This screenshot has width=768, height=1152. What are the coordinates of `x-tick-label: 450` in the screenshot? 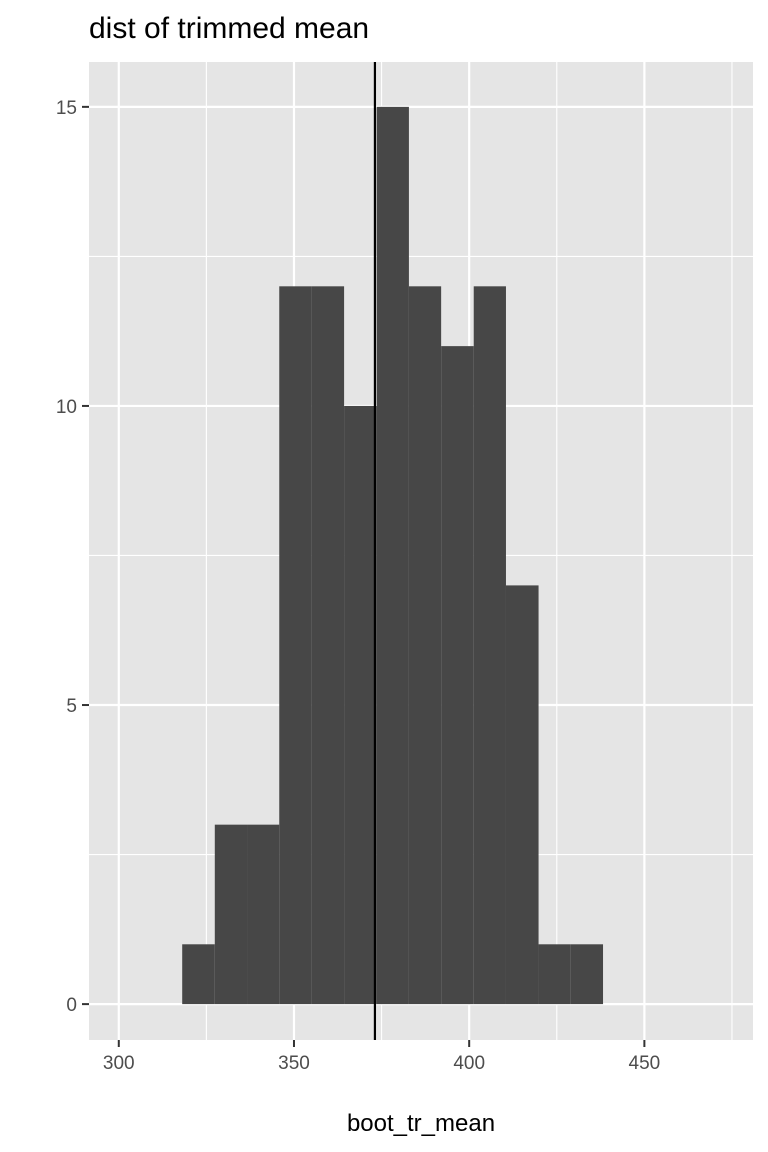 It's located at (645, 1063).